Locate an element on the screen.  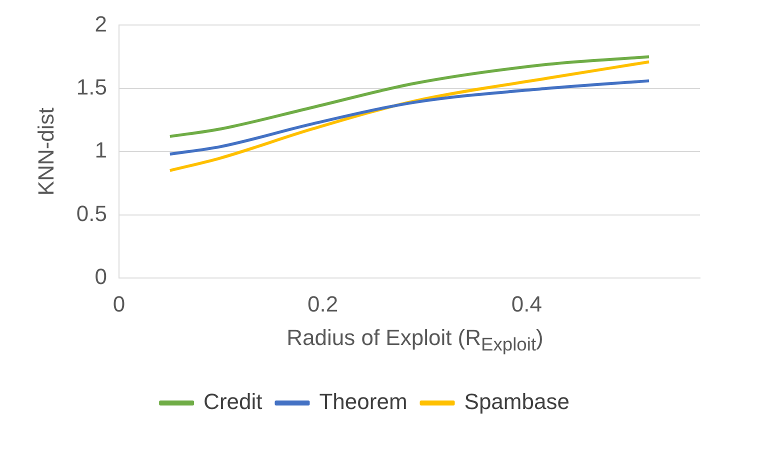
y-tick-label: 1 is located at coordinates (100, 150).